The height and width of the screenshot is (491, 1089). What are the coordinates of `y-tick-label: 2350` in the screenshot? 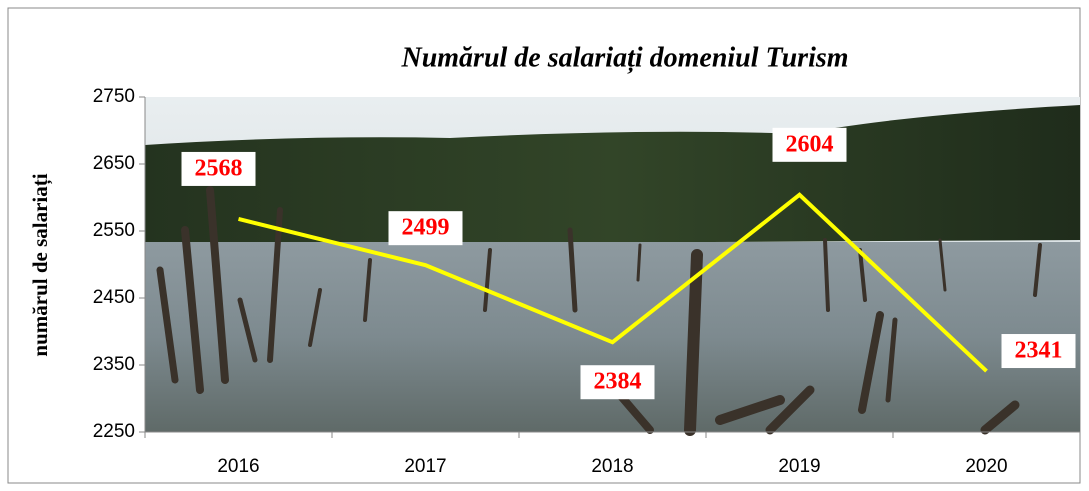 It's located at (114, 364).